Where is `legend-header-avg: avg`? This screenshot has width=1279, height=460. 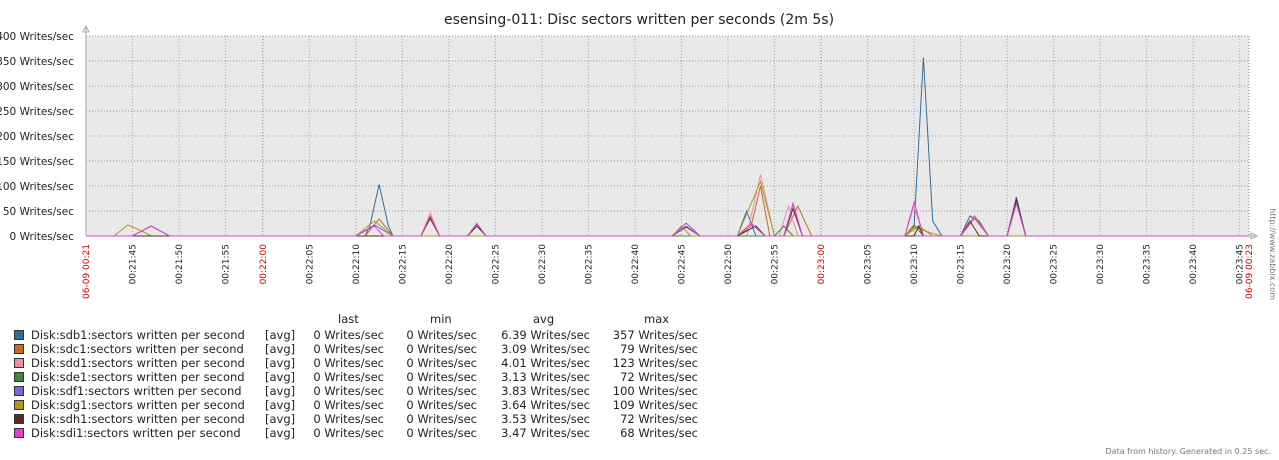
legend-header-avg: avg is located at coordinates (544, 319).